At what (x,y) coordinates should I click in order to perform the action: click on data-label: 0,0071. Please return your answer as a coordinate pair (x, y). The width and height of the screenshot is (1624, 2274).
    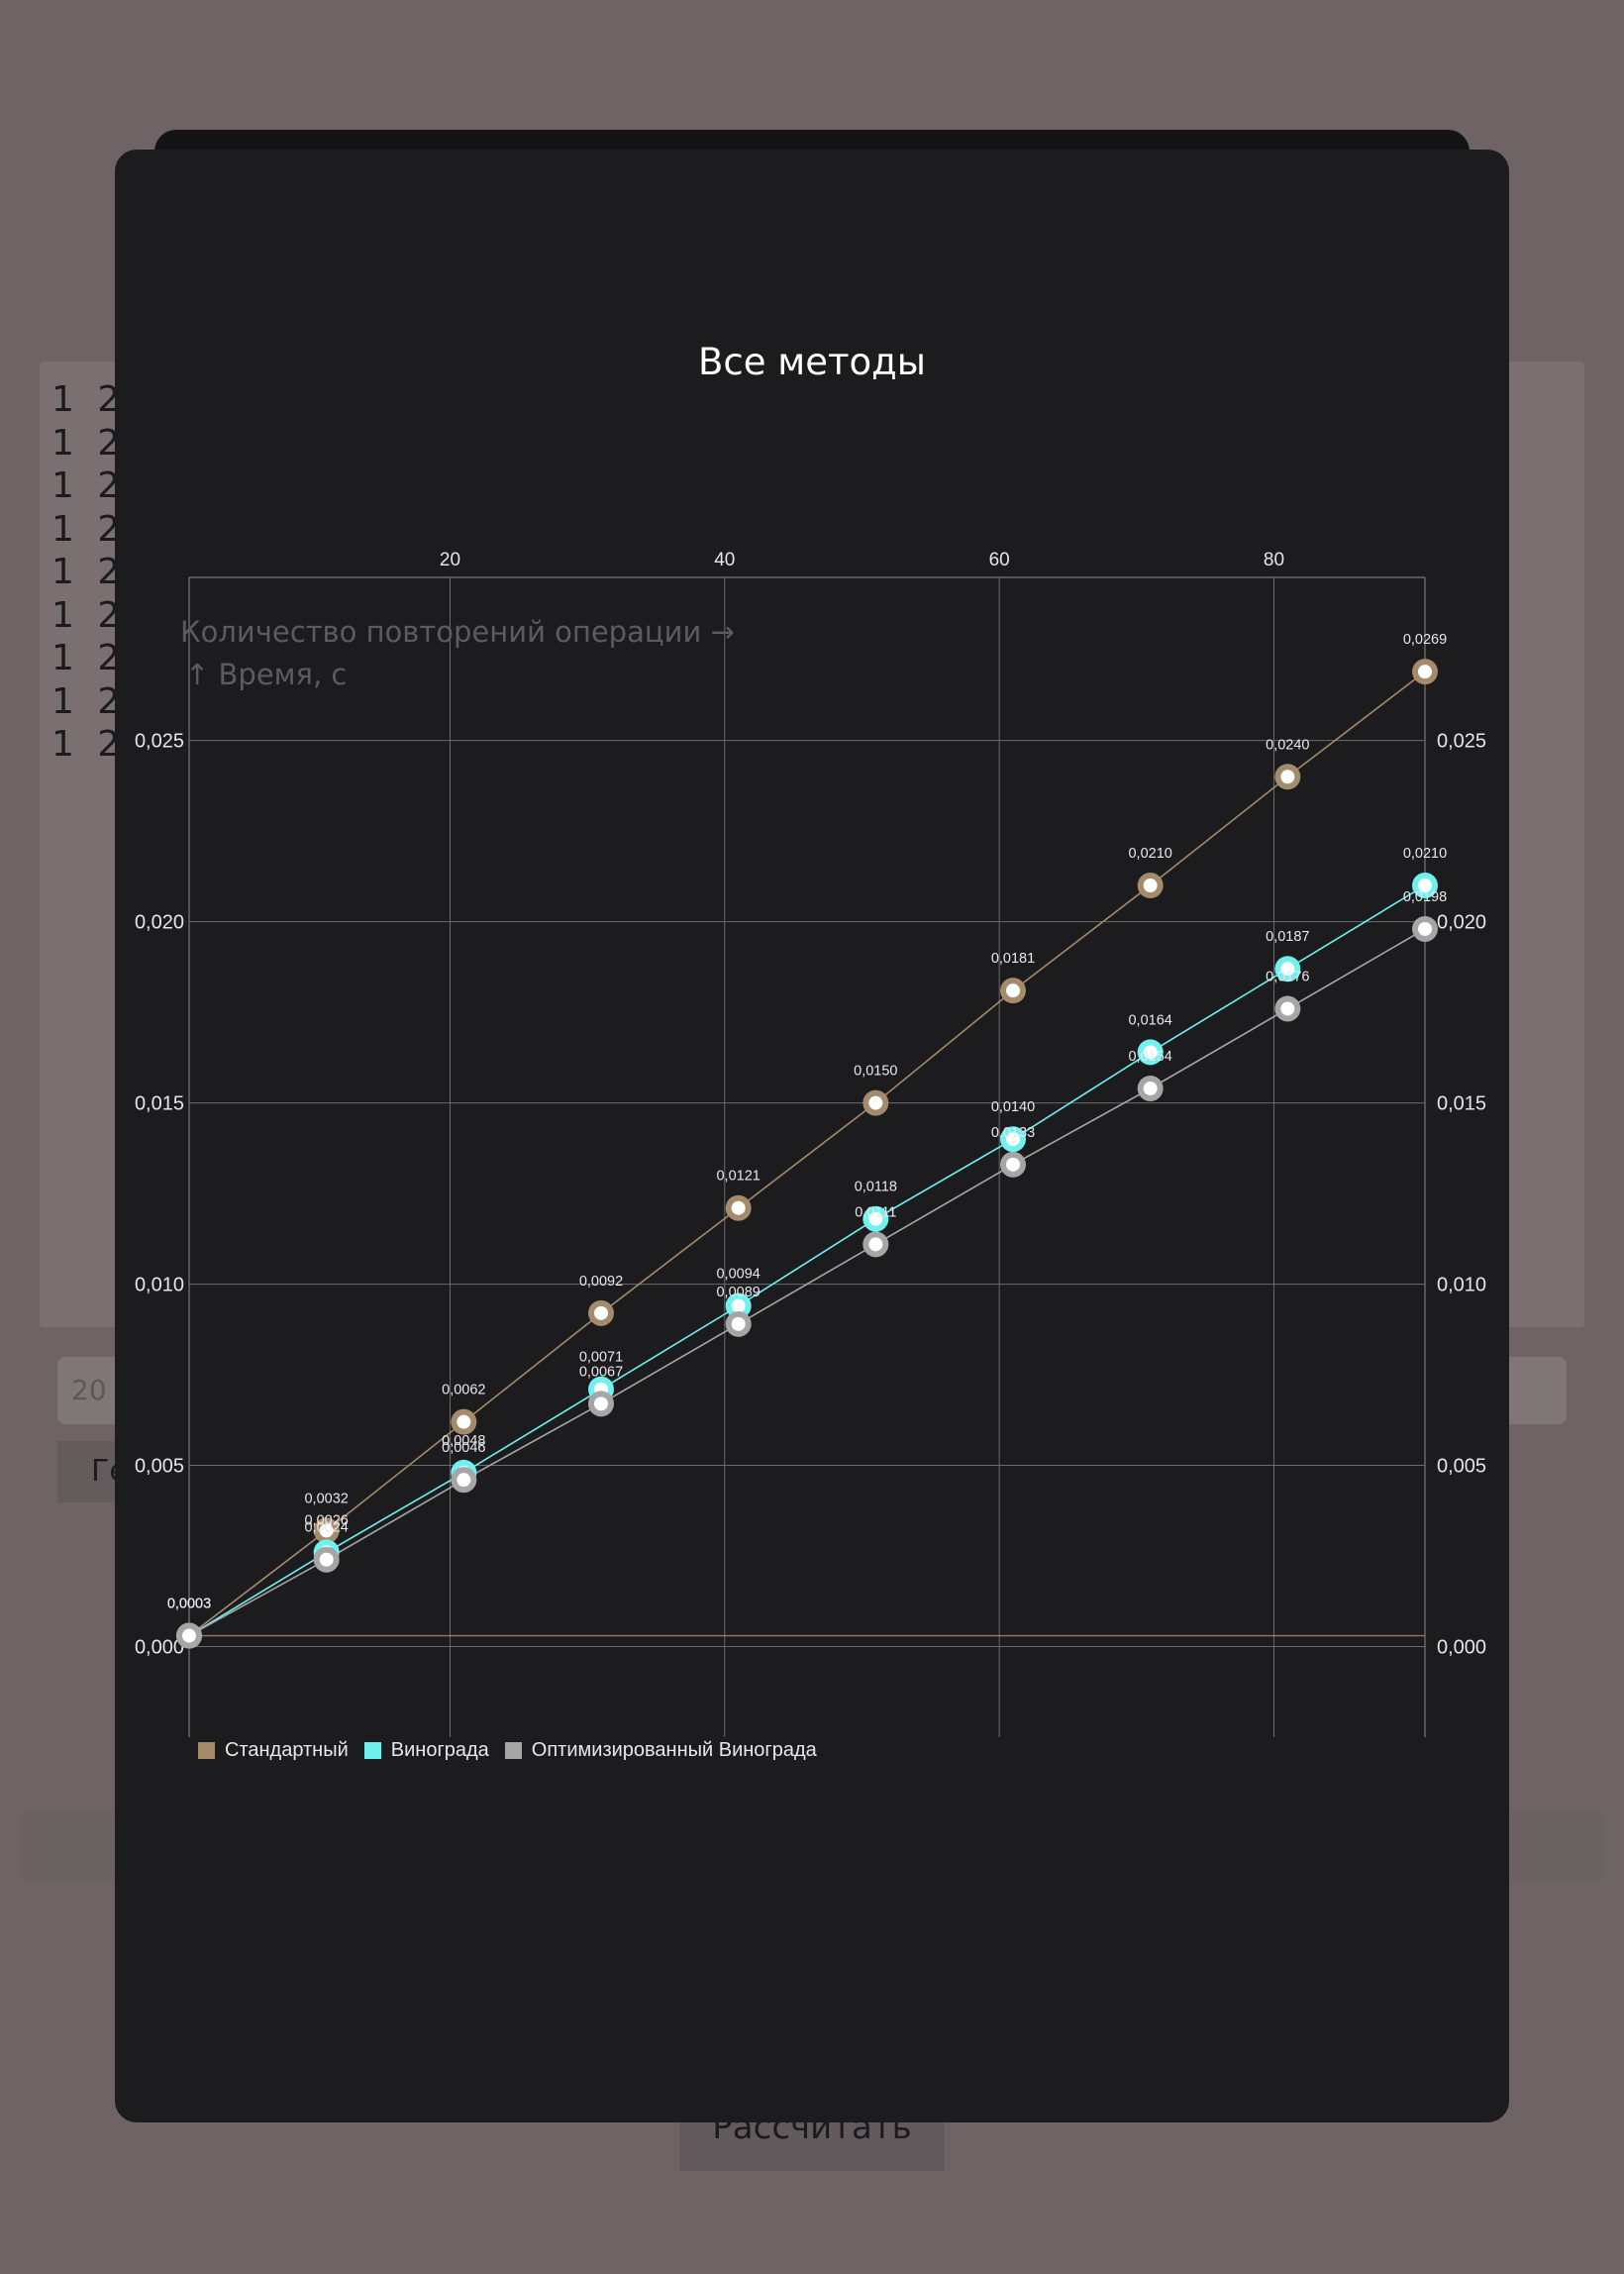
    Looking at the image, I should click on (601, 1358).